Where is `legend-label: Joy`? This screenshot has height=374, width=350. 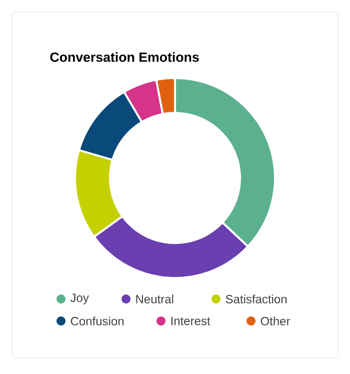
legend-label: Joy is located at coordinates (79, 299).